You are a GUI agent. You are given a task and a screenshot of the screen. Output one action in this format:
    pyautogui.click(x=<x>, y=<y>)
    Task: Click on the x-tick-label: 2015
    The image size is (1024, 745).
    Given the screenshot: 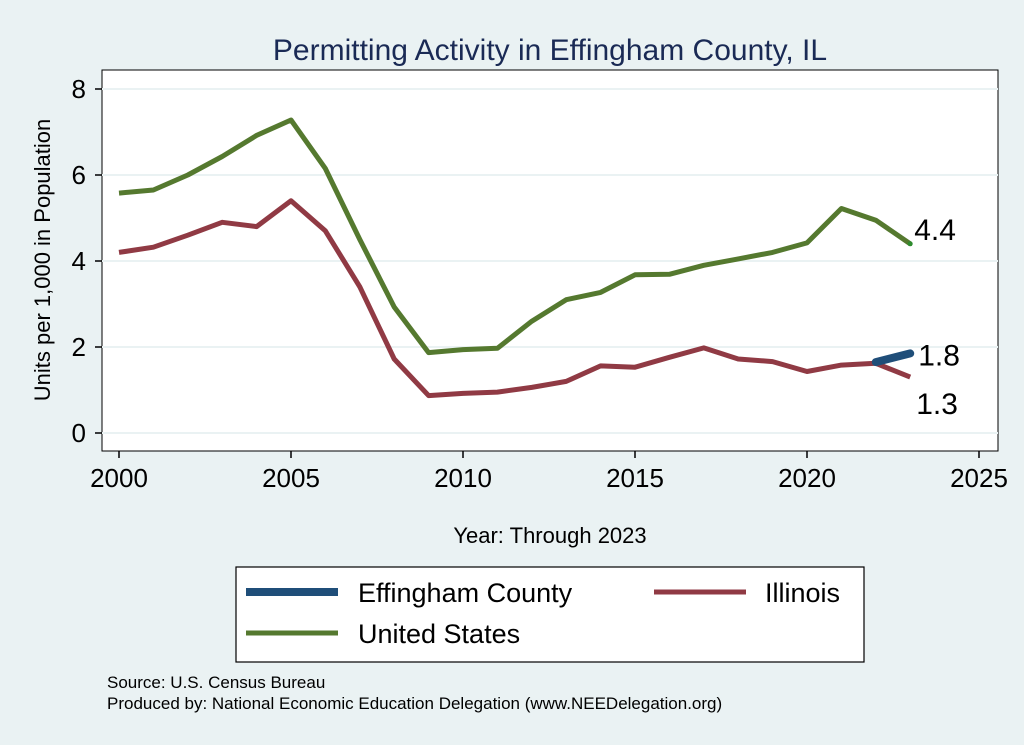 What is the action you would take?
    pyautogui.click(x=635, y=478)
    